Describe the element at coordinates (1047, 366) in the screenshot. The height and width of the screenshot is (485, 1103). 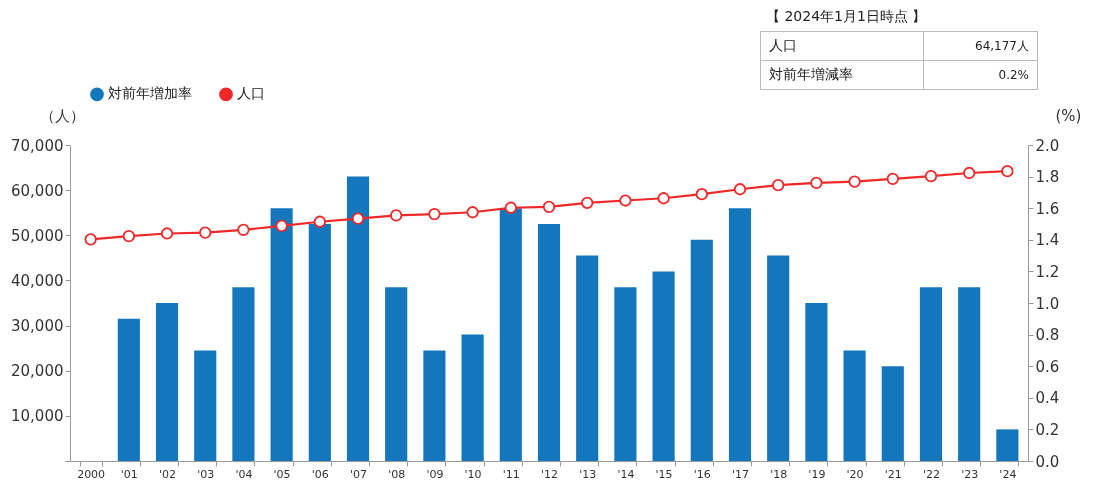
I see `y2-tick-label: 0.6` at that location.